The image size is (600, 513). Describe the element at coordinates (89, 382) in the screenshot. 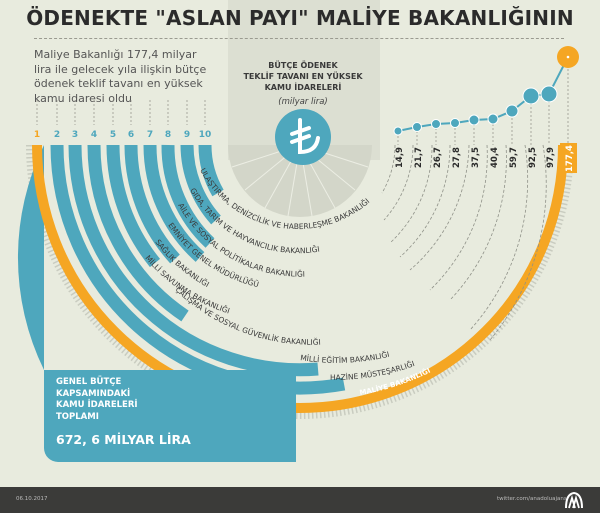

I see `total-label-line: GENEL BÜTÇE` at that location.